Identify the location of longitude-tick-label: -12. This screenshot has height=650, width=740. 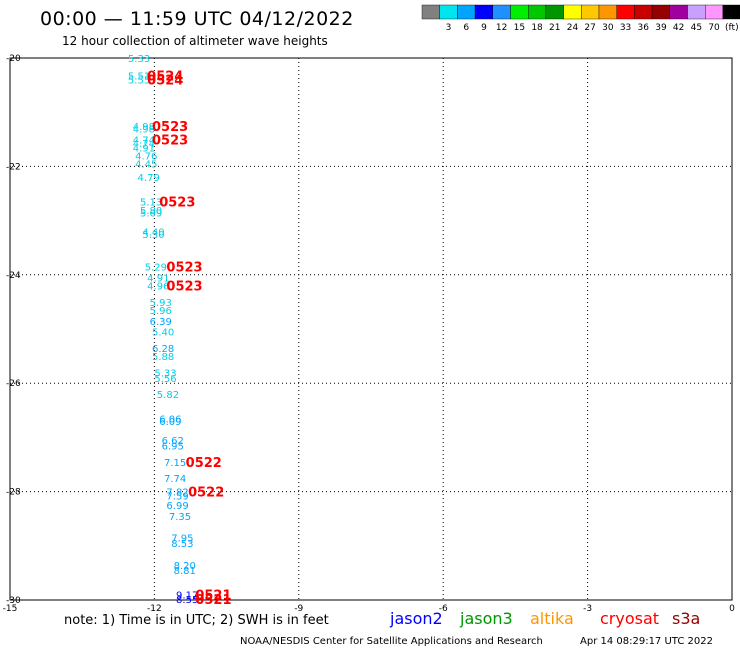
(154, 609).